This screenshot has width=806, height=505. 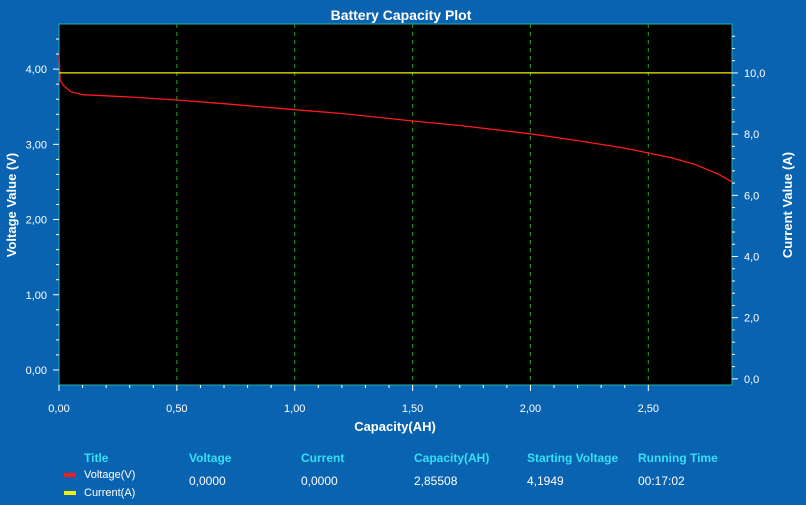 What do you see at coordinates (530, 409) in the screenshot?
I see `x-tick-label: 2,00` at bounding box center [530, 409].